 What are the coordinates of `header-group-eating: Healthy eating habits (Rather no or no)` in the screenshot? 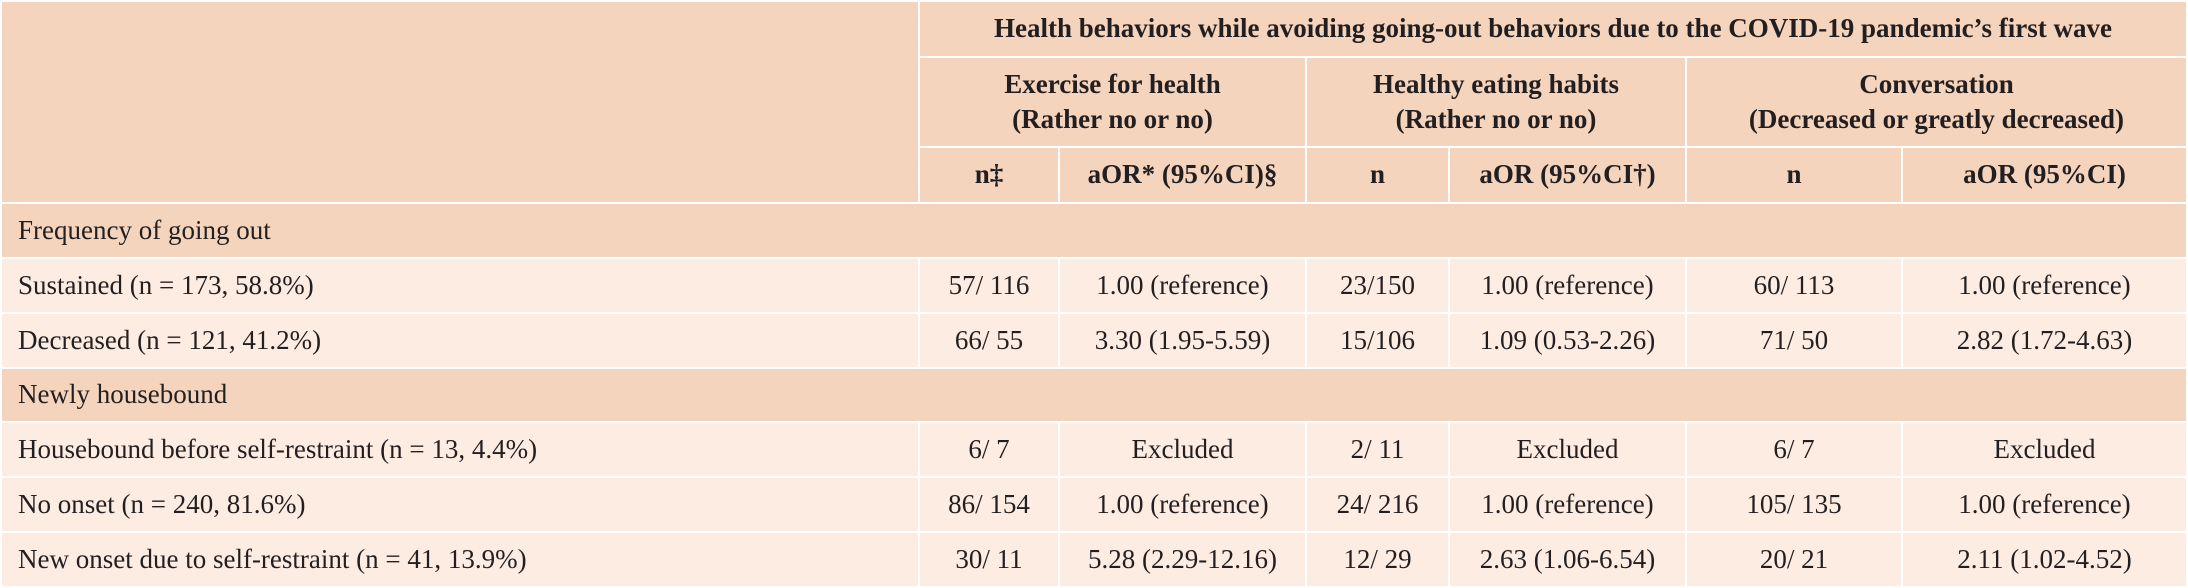 It's located at (1496, 102).